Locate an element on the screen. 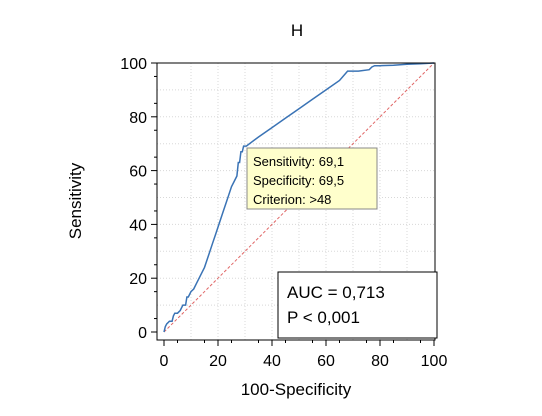 The width and height of the screenshot is (542, 416). x-axis: 0 20 40 60 80 100 is located at coordinates (304, 355).